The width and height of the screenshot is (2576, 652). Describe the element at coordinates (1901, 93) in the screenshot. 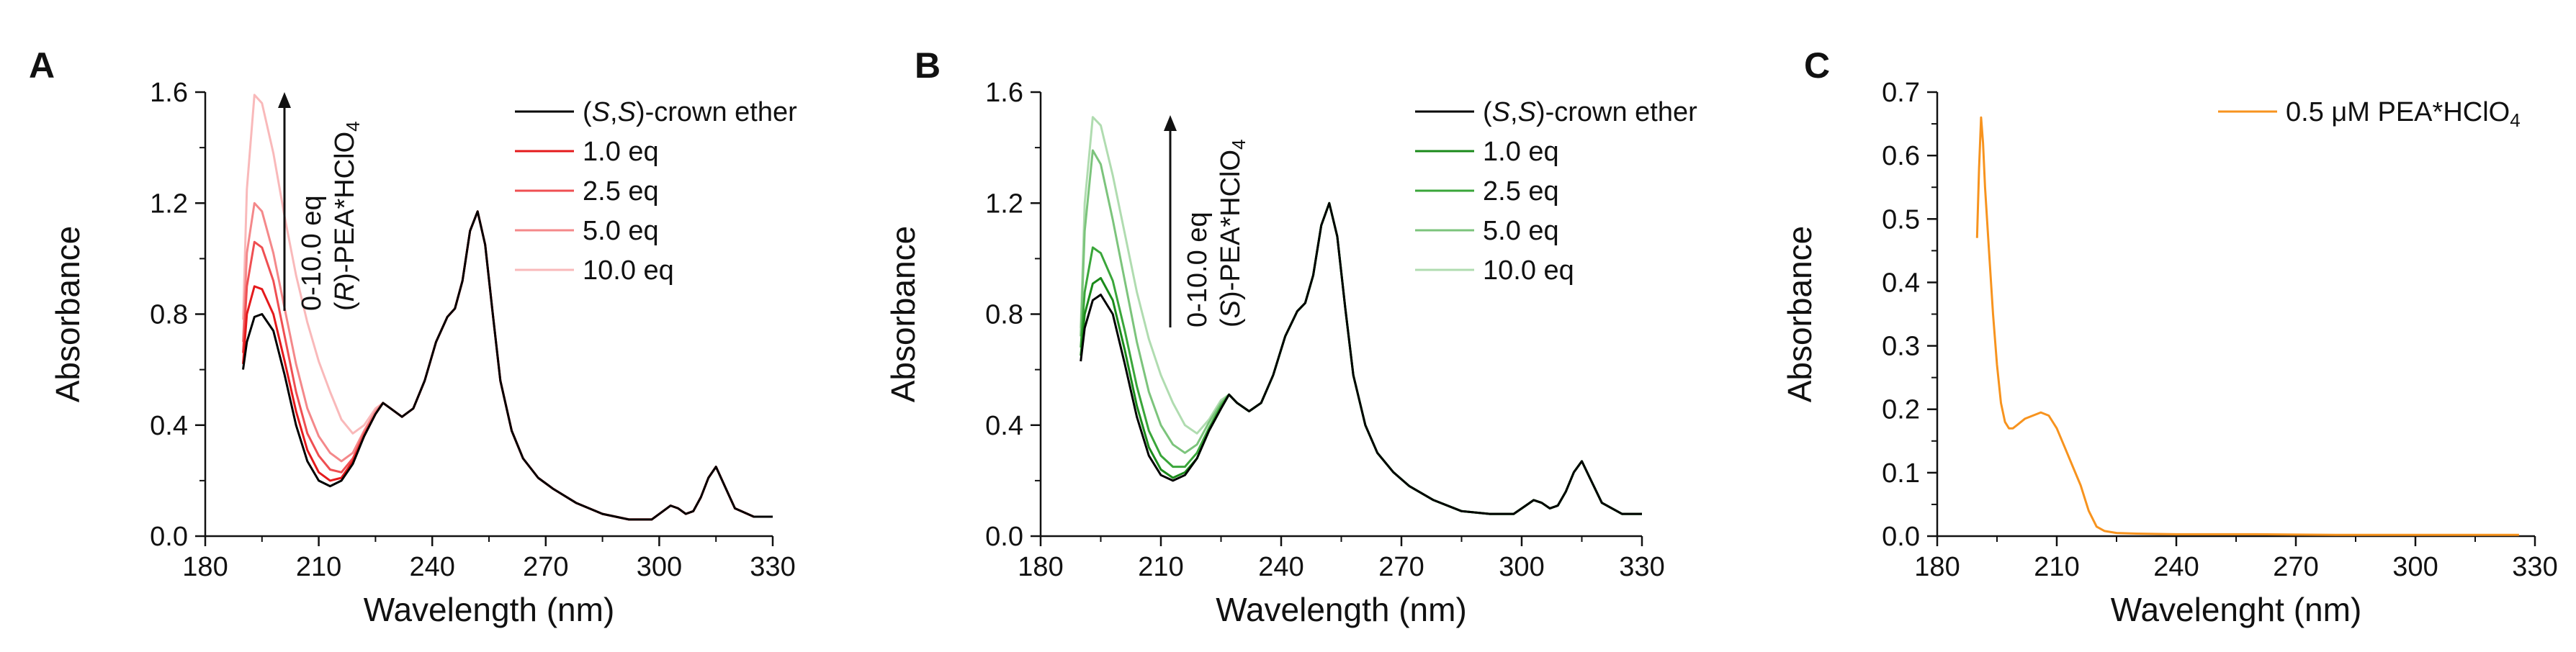

I see `y-tick-label: 0.7` at that location.